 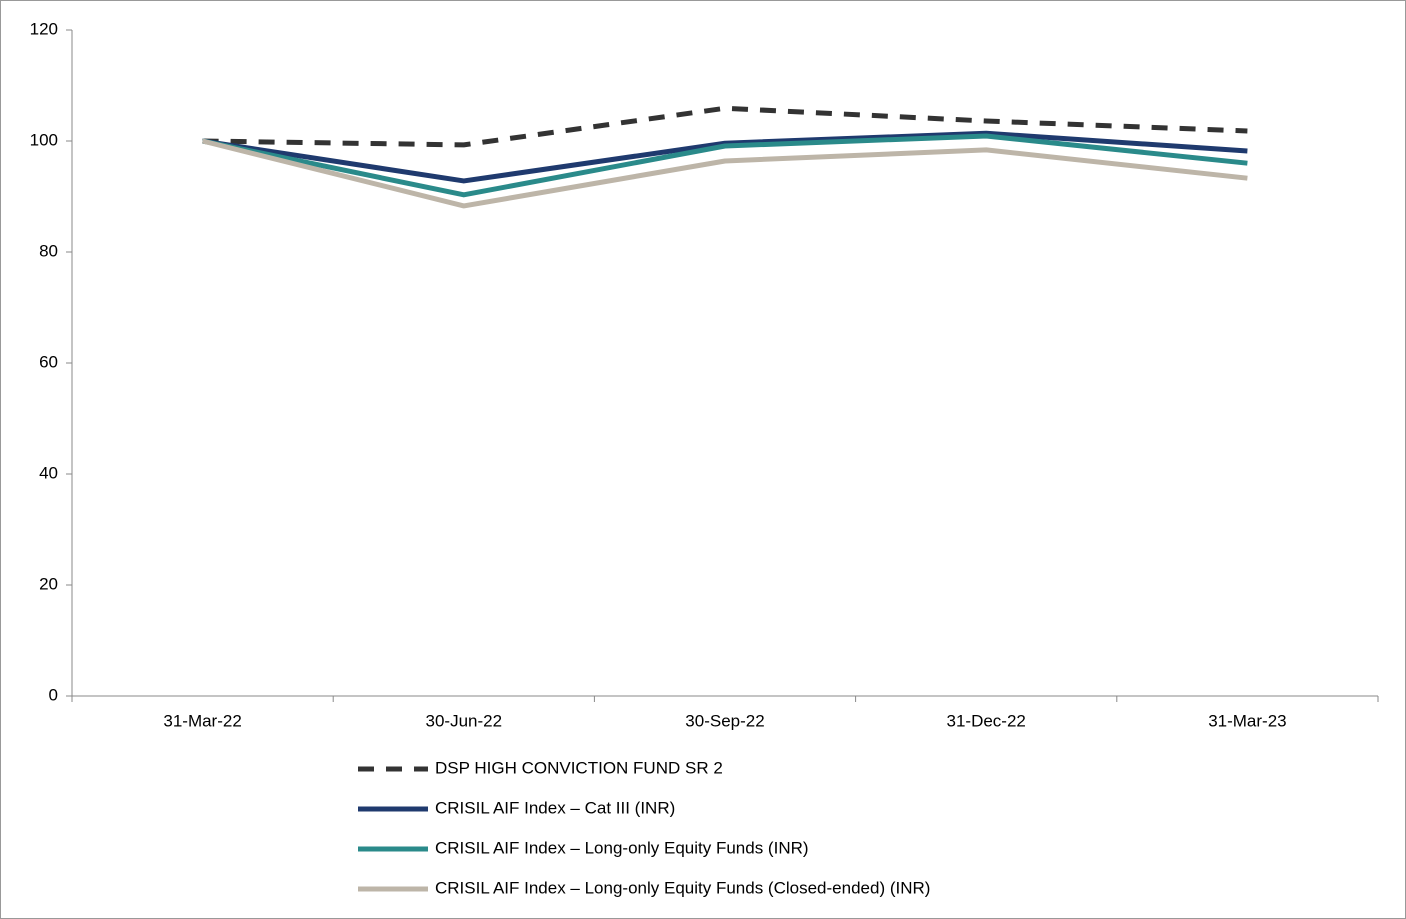 I want to click on y-tick-label: 60, so click(x=48, y=361).